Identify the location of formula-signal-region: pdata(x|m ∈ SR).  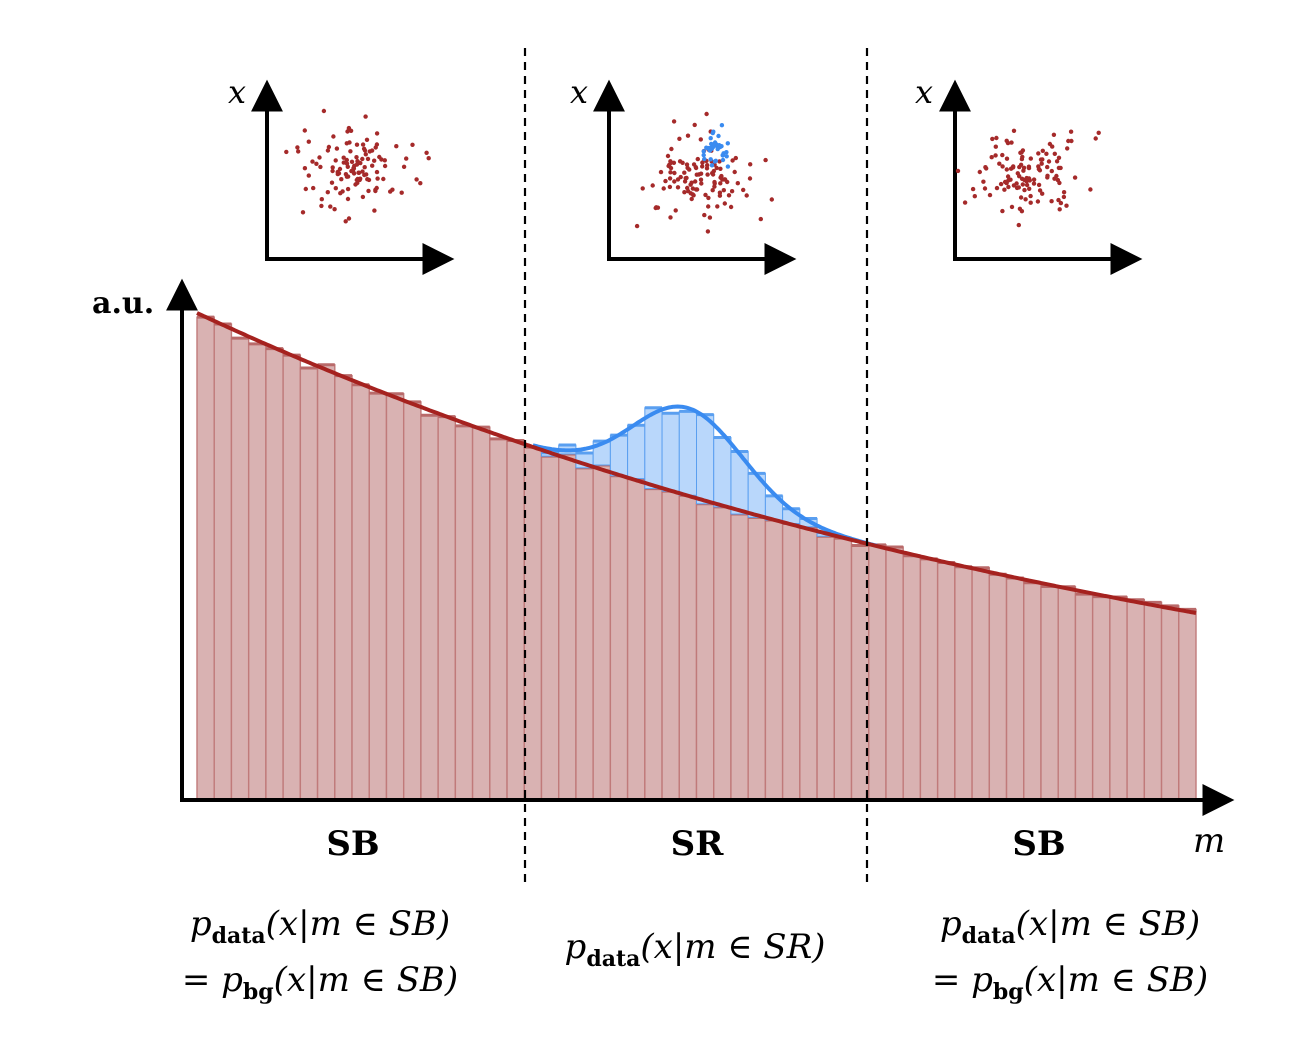
(695, 953).